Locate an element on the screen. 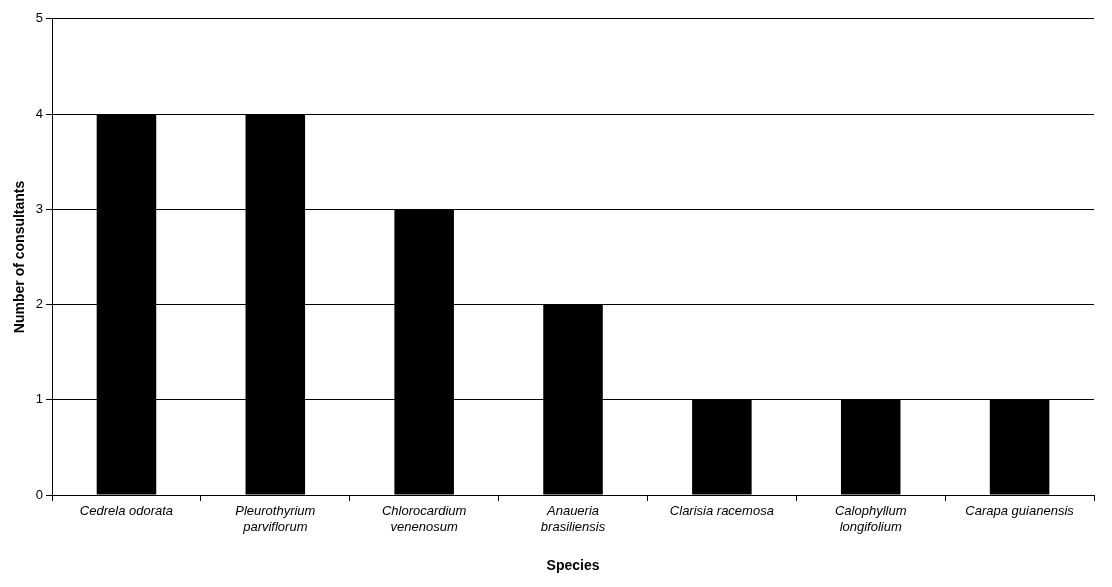 The width and height of the screenshot is (1112, 587). x-tick-label: Cedrela odorata is located at coordinates (126, 511).